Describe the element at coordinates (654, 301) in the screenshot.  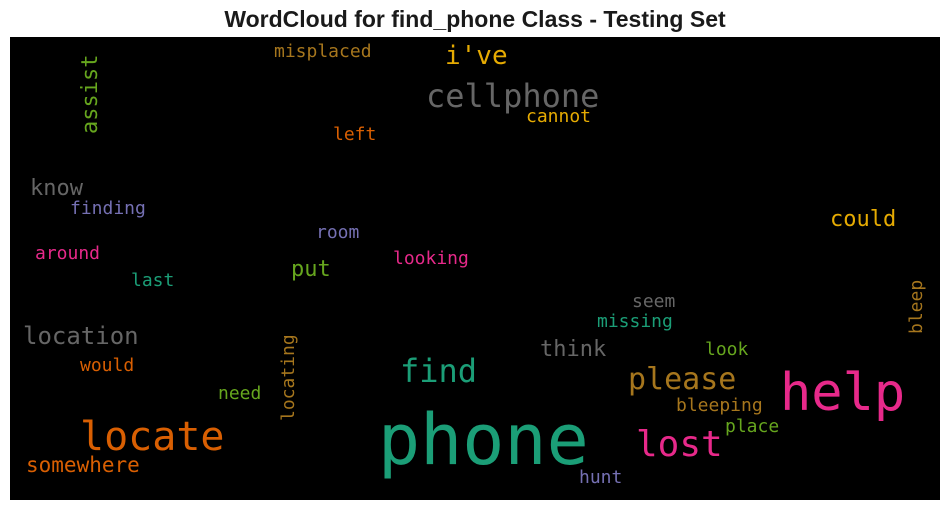
I see `word-seem: seem` at that location.